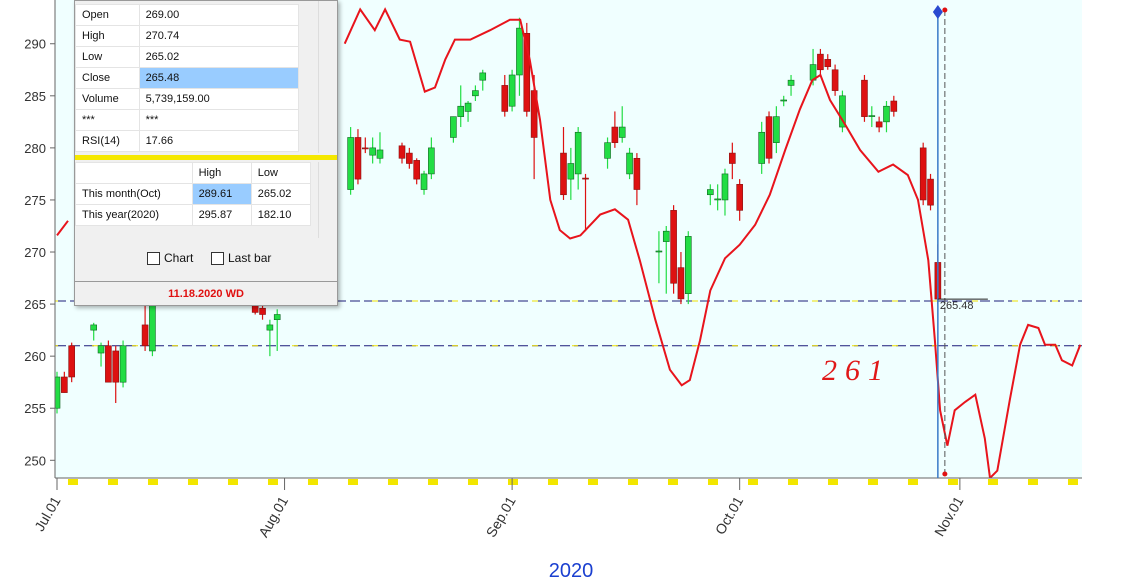 The width and height of the screenshot is (1121, 581). What do you see at coordinates (281, 173) in the screenshot?
I see `range-header: Low` at bounding box center [281, 173].